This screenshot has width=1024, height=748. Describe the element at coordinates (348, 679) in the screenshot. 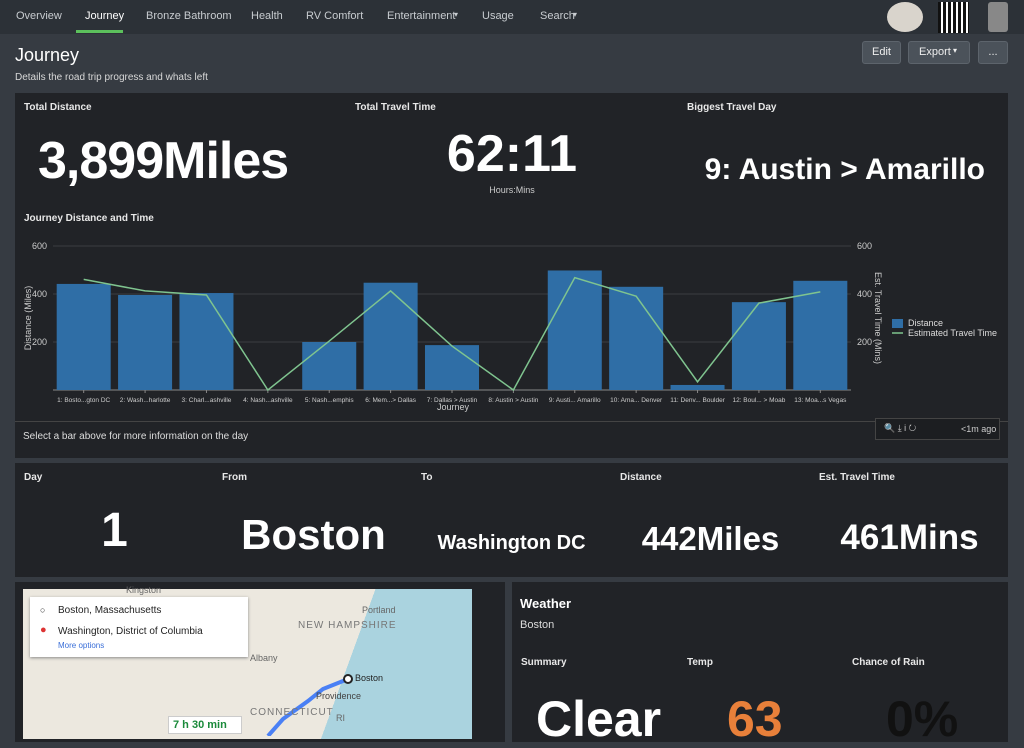

I see `route-start` at that location.